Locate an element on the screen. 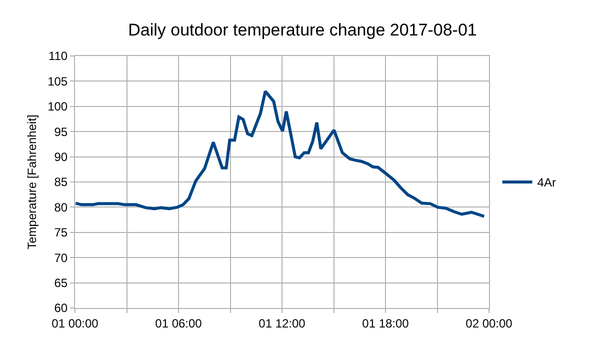 This screenshot has height=340, width=605. x-tick-label: 02 00:00 is located at coordinates (489, 323).